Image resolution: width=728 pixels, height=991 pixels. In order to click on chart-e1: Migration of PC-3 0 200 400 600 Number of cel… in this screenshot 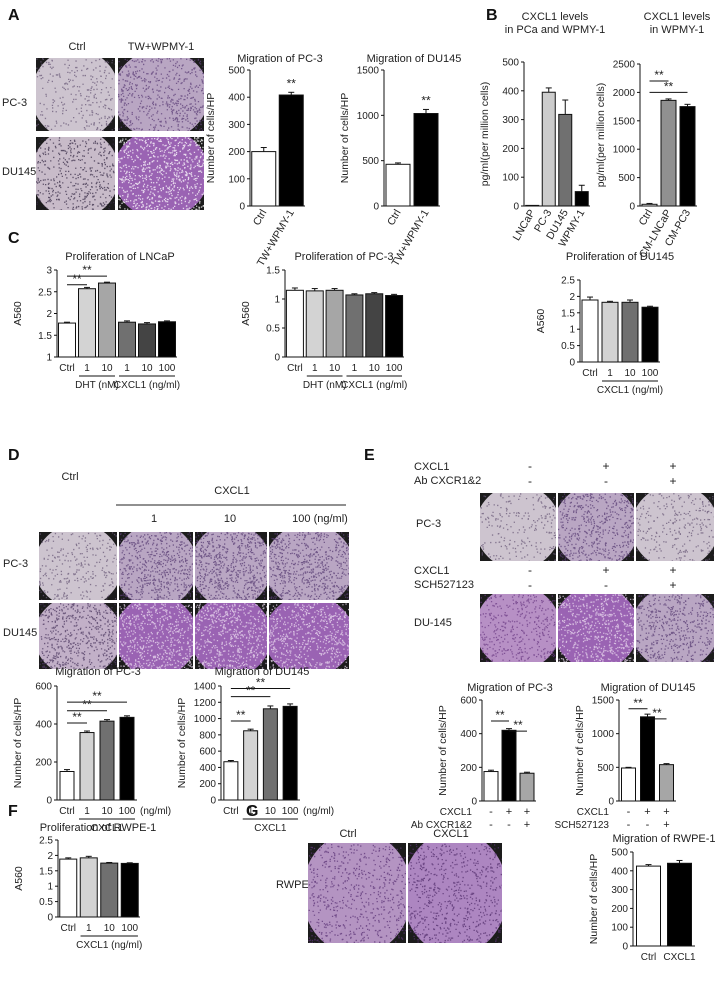, I will do `click(482, 756)`.